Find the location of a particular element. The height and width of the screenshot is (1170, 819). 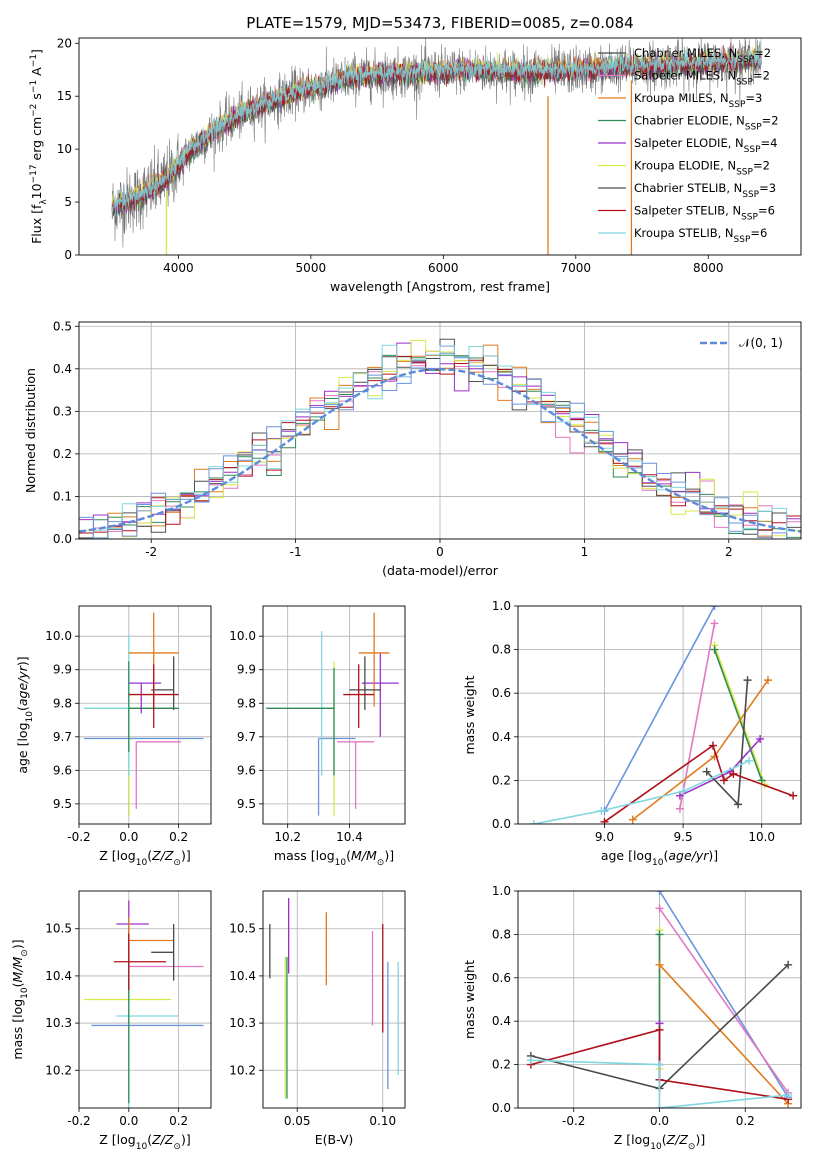

y-tick-label: 9.8 is located at coordinates (246, 703).